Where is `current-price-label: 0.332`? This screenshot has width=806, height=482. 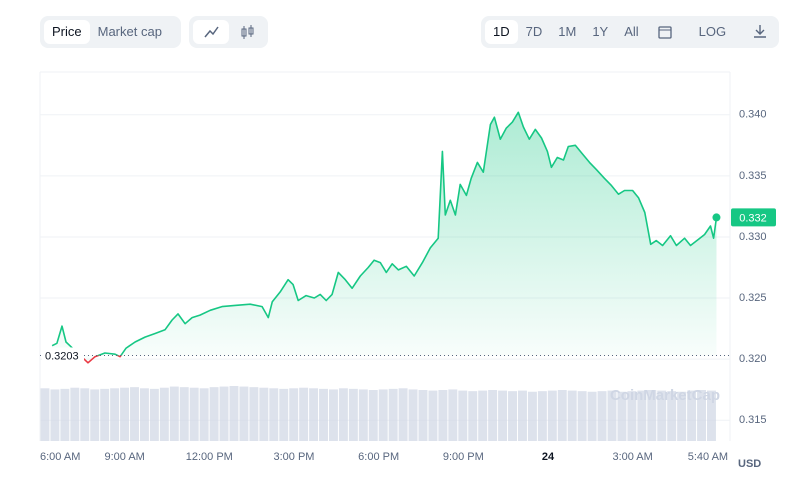 current-price-label: 0.332 is located at coordinates (753, 218).